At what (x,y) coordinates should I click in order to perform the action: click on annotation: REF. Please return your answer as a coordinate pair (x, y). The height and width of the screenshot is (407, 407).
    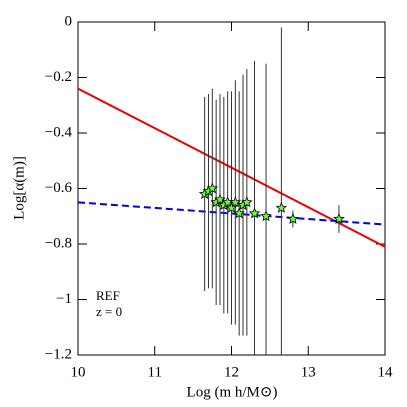
    Looking at the image, I should click on (108, 295).